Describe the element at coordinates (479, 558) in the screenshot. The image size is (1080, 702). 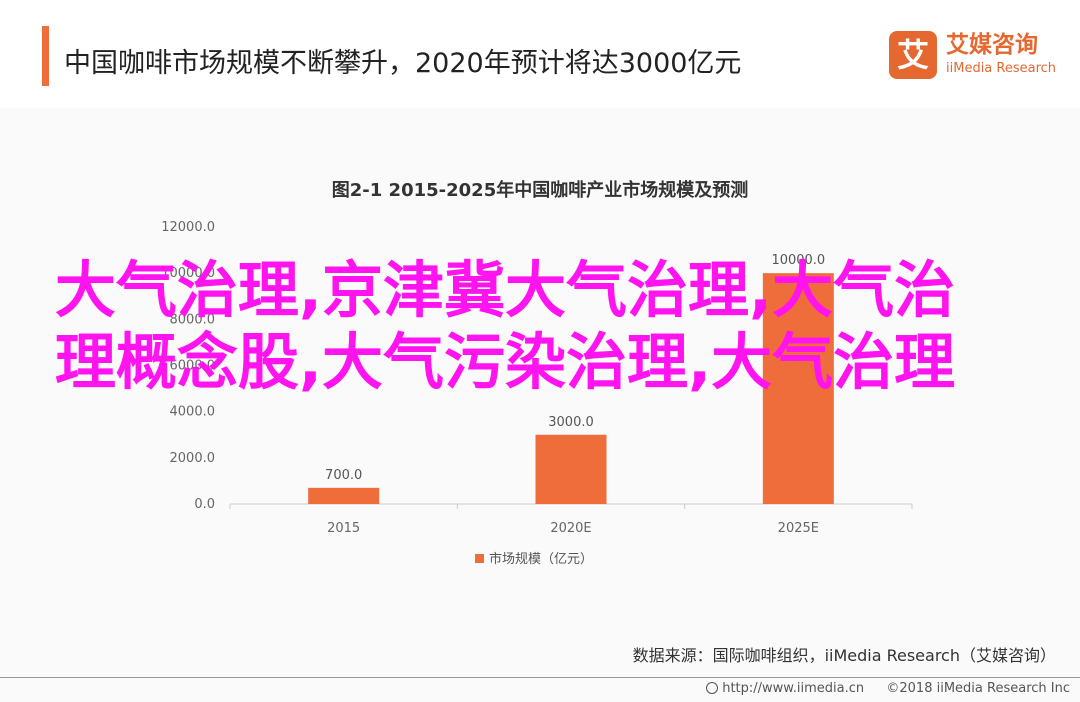
I see `legend-swatch` at that location.